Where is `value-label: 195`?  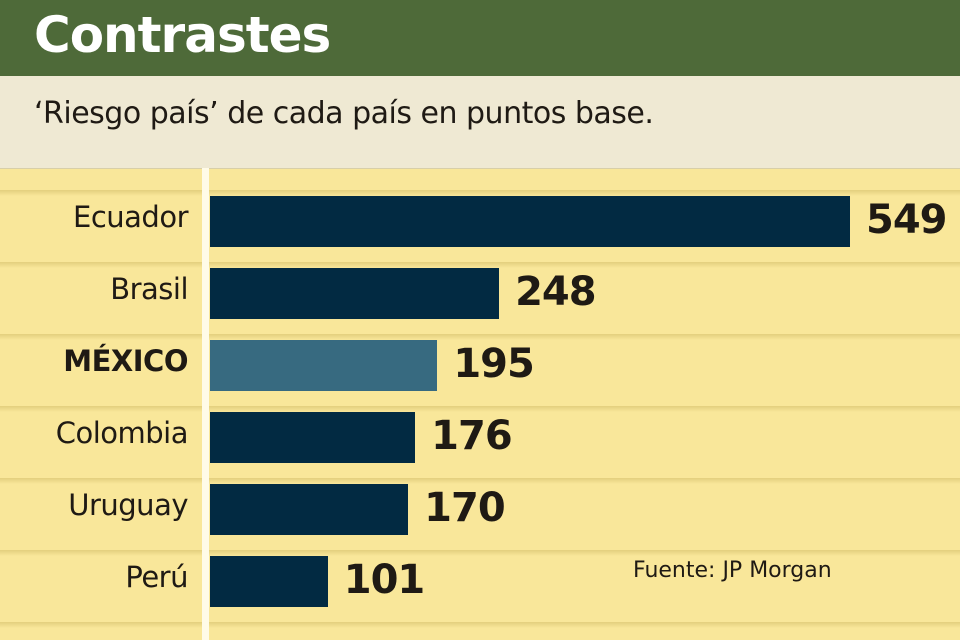 value-label: 195 is located at coordinates (493, 364).